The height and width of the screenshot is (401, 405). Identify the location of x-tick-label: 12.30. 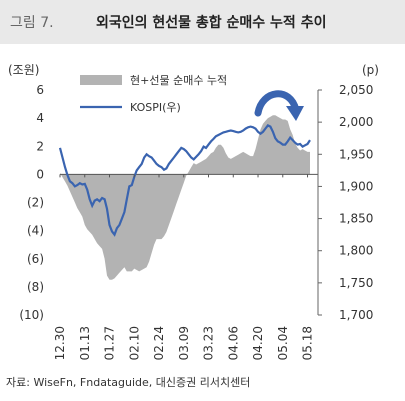
(60, 343).